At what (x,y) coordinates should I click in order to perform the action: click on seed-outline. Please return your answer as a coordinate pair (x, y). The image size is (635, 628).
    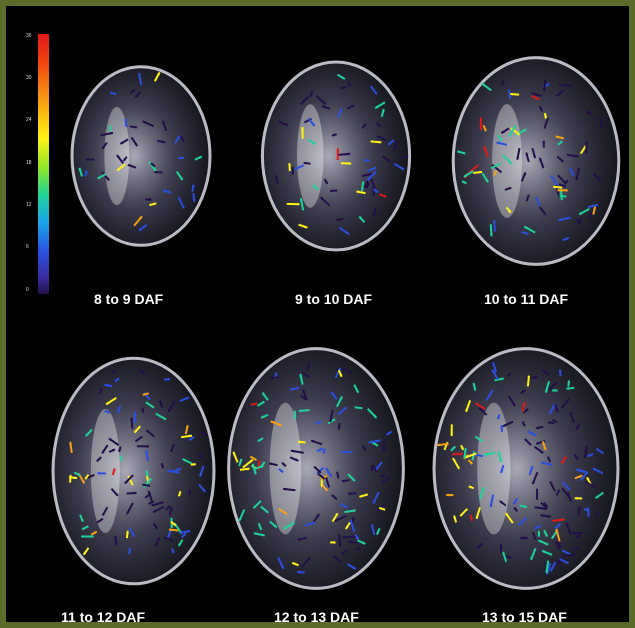
    Looking at the image, I should click on (336, 156).